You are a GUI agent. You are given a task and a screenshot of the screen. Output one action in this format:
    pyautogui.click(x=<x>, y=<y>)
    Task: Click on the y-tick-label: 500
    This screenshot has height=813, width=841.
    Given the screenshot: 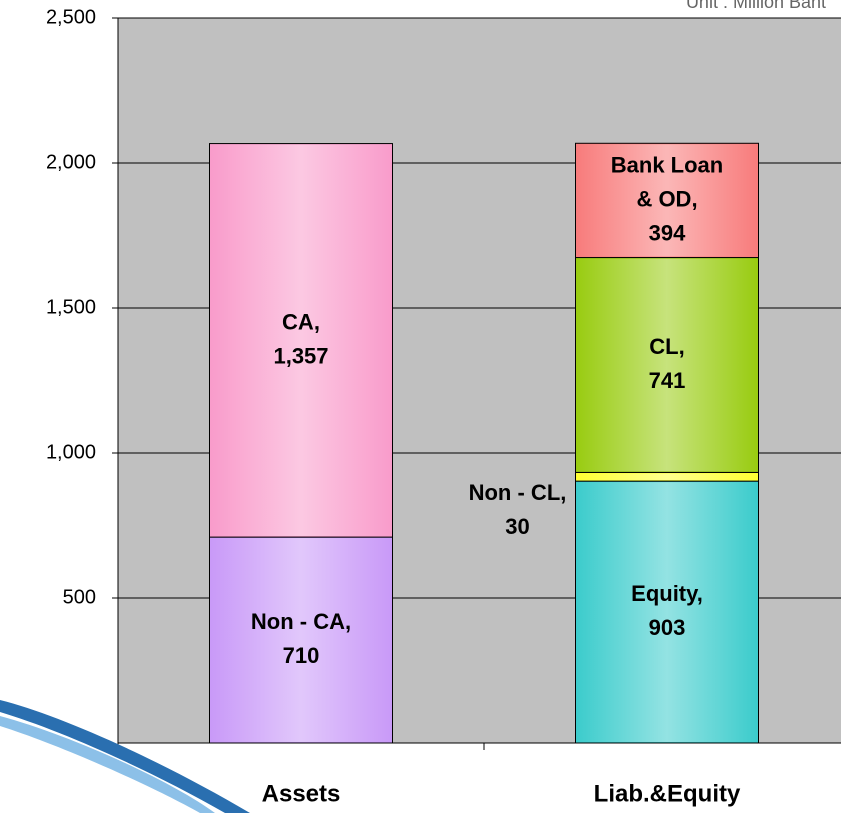 What is the action you would take?
    pyautogui.click(x=79, y=597)
    